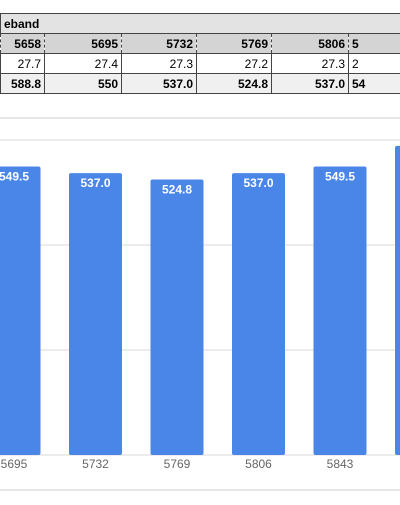 The width and height of the screenshot is (400, 505). What do you see at coordinates (234, 83) in the screenshot?
I see `table-cell: 524.8` at bounding box center [234, 83].